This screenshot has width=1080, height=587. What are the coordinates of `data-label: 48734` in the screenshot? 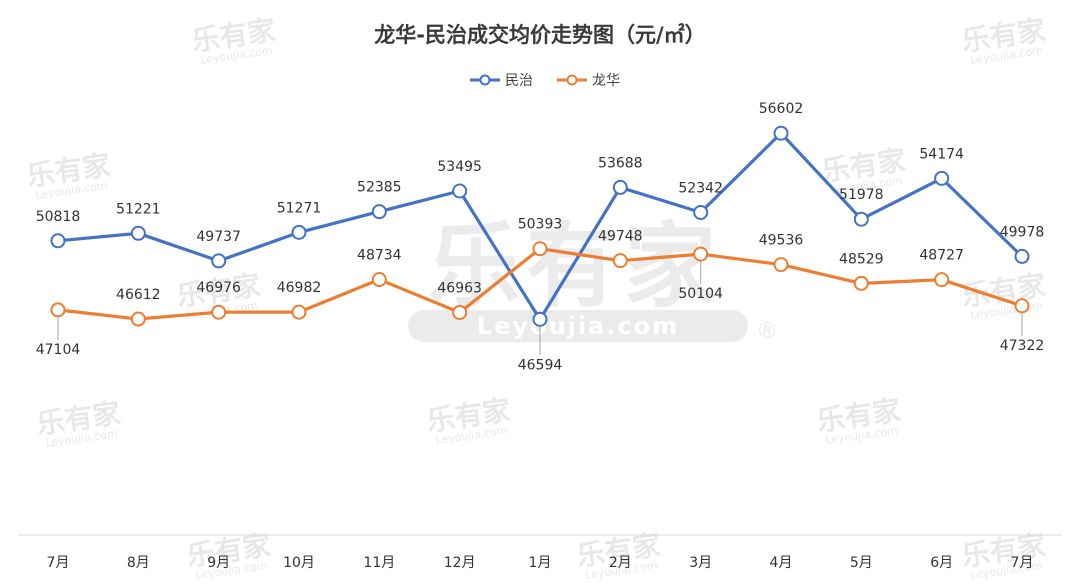 It's located at (379, 256).